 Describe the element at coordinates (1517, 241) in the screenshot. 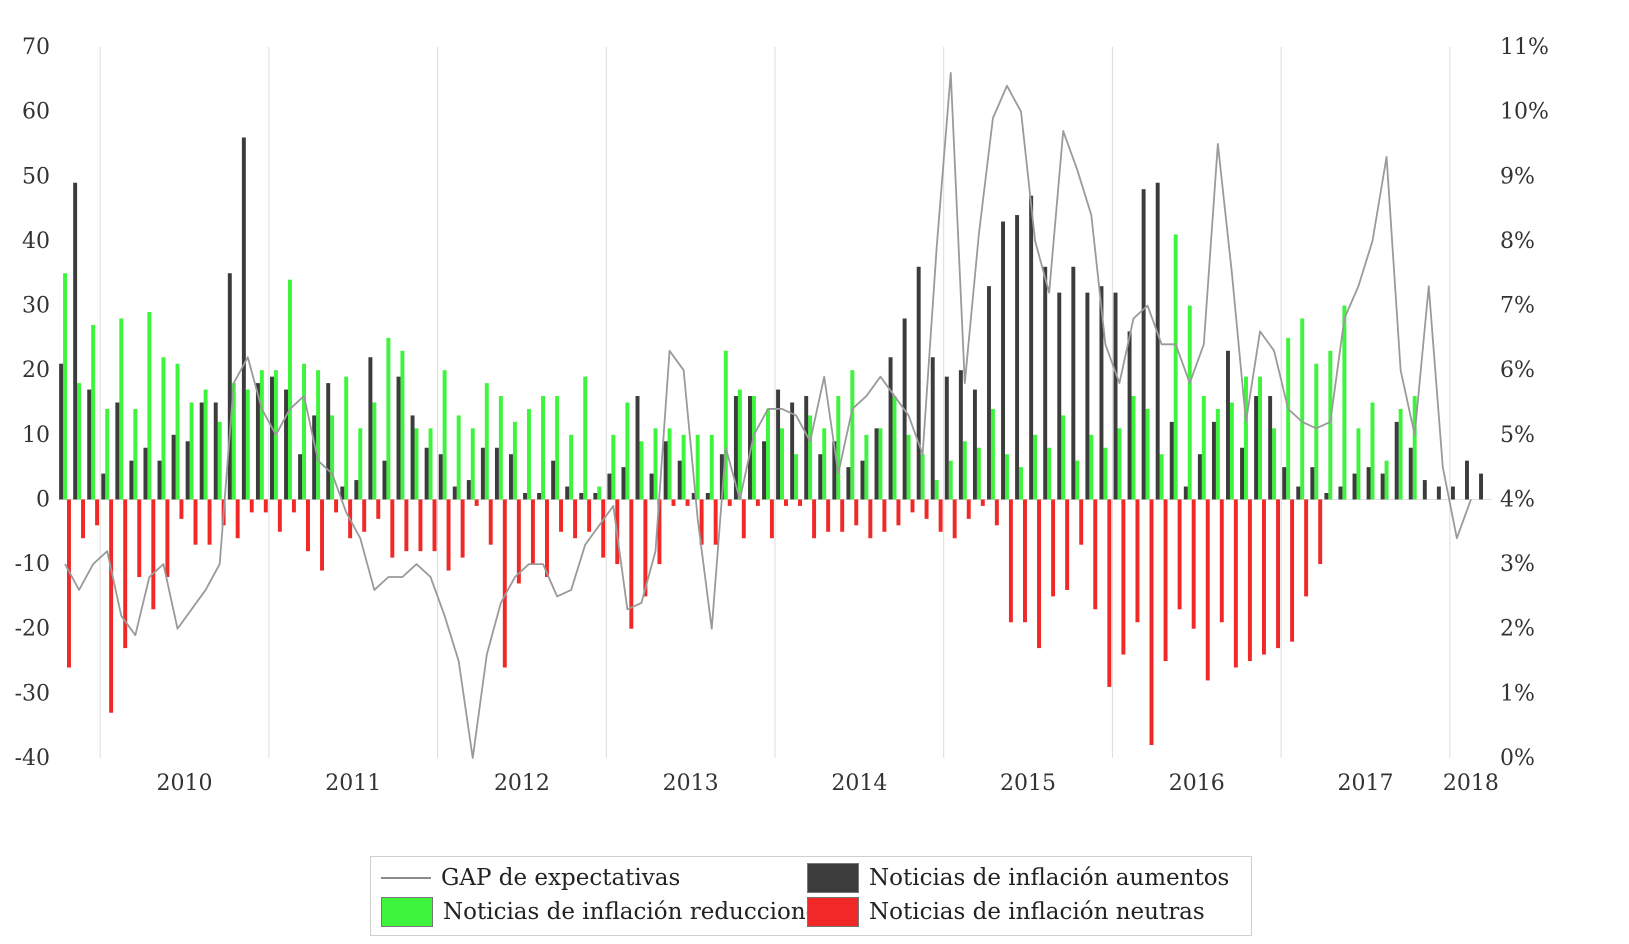

I see `y-right-tick-label: 8%` at that location.